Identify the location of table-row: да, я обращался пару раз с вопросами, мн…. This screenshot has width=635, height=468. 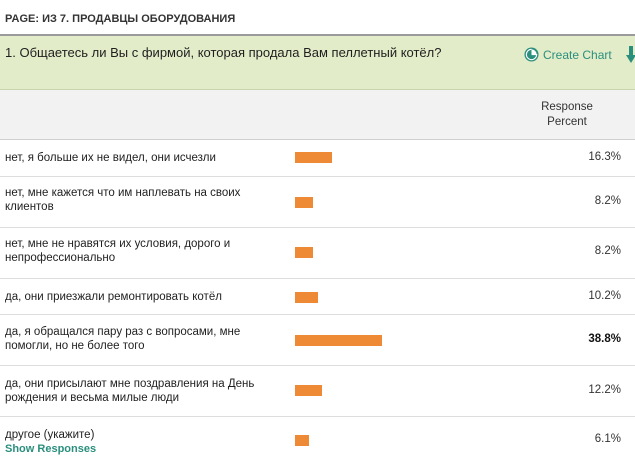
(317, 340).